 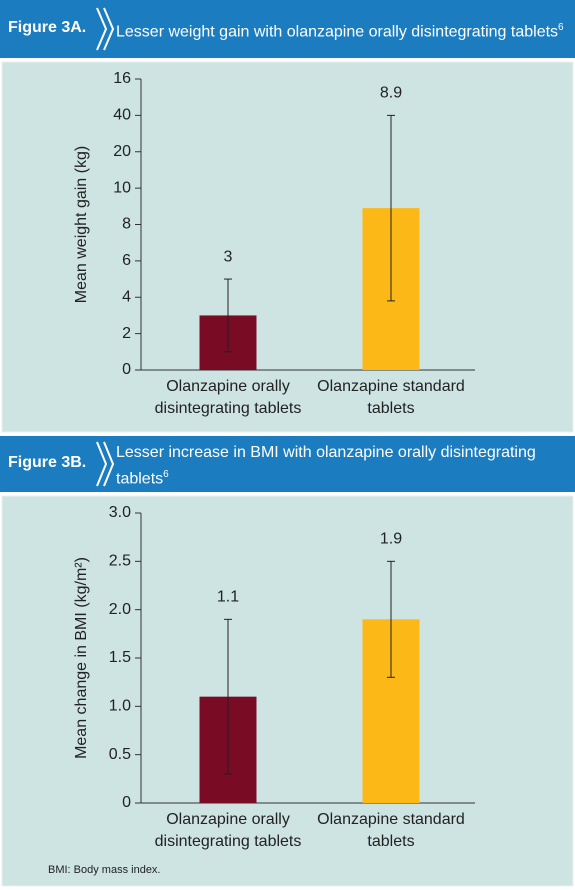 What do you see at coordinates (126, 296) in the screenshot?
I see `y-tick-label: 4` at bounding box center [126, 296].